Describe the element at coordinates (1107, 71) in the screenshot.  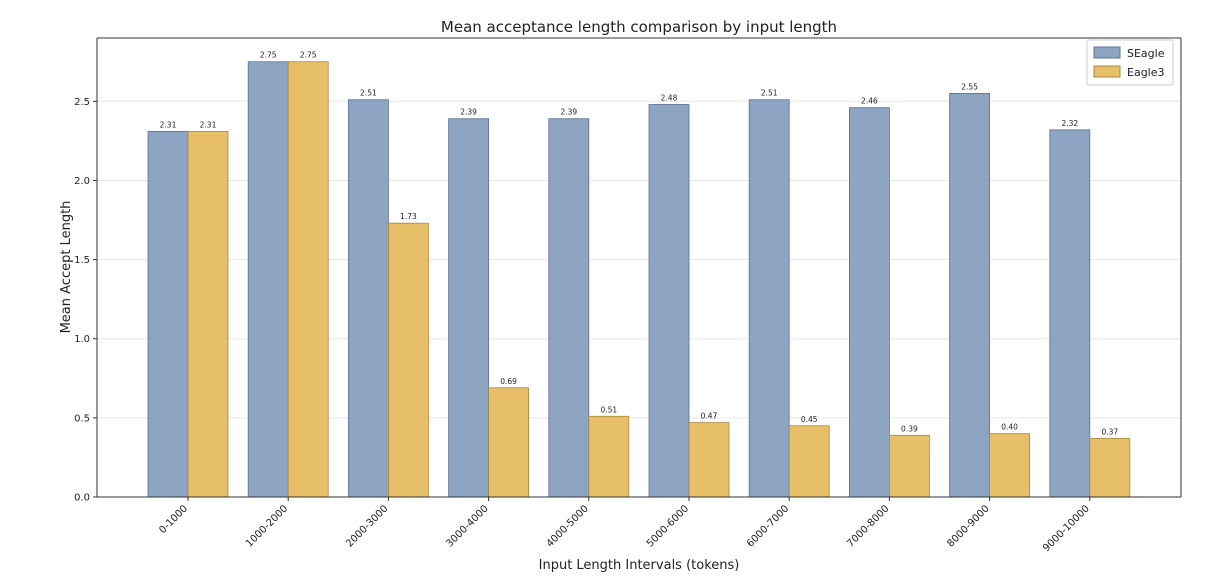
I see `legend-swatch-eagle3` at that location.